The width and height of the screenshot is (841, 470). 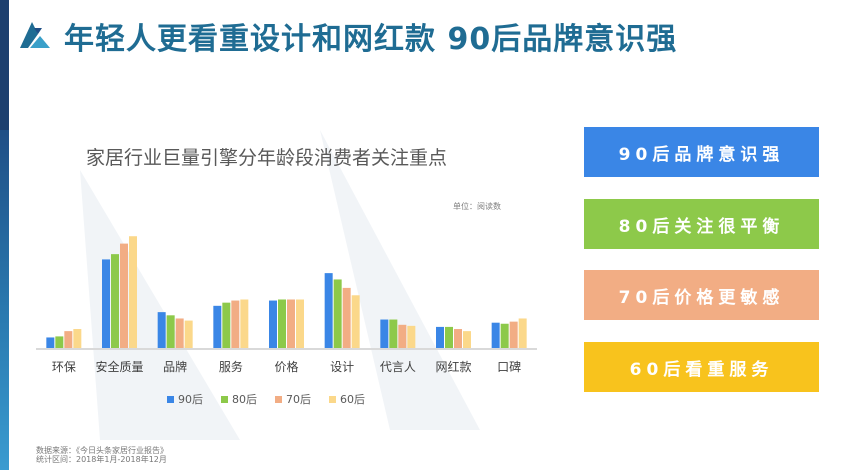 What do you see at coordinates (352, 399) in the screenshot?
I see `legend-label-60: 60后` at bounding box center [352, 399].